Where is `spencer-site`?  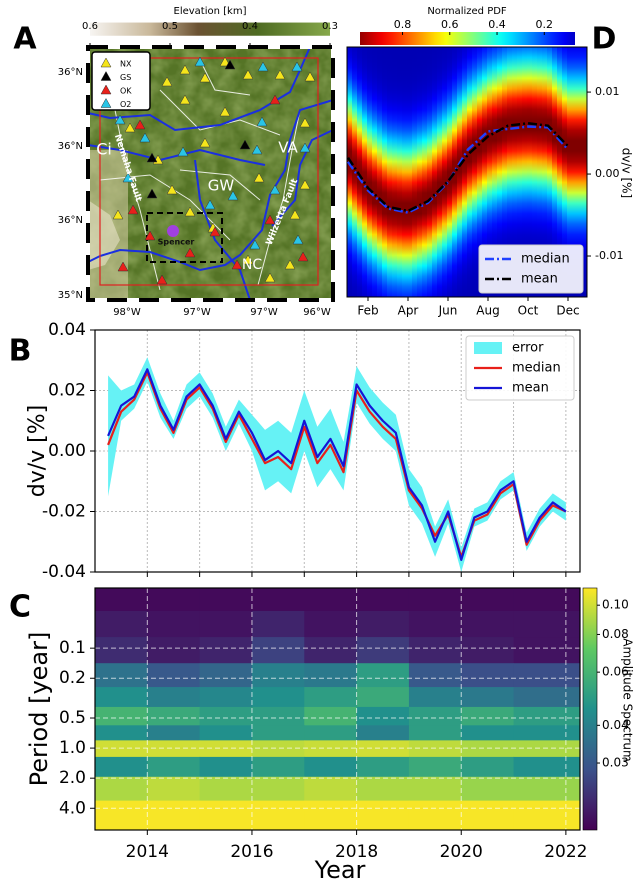 spencer-site is located at coordinates (173, 231).